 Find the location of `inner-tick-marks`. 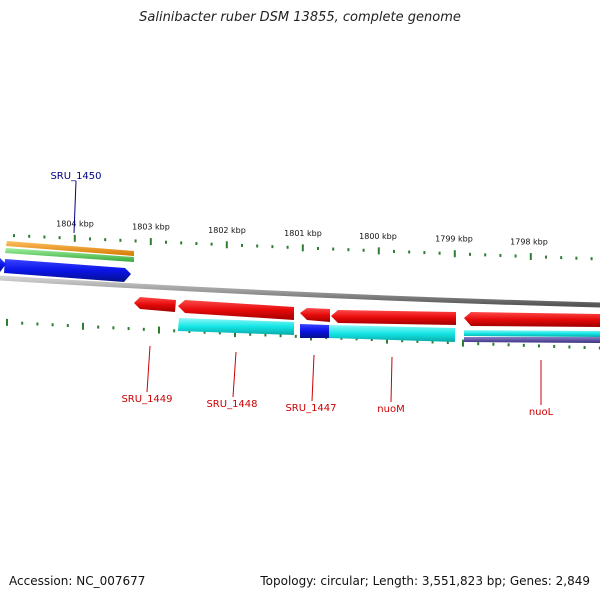

inner-tick-marks is located at coordinates (303, 334).